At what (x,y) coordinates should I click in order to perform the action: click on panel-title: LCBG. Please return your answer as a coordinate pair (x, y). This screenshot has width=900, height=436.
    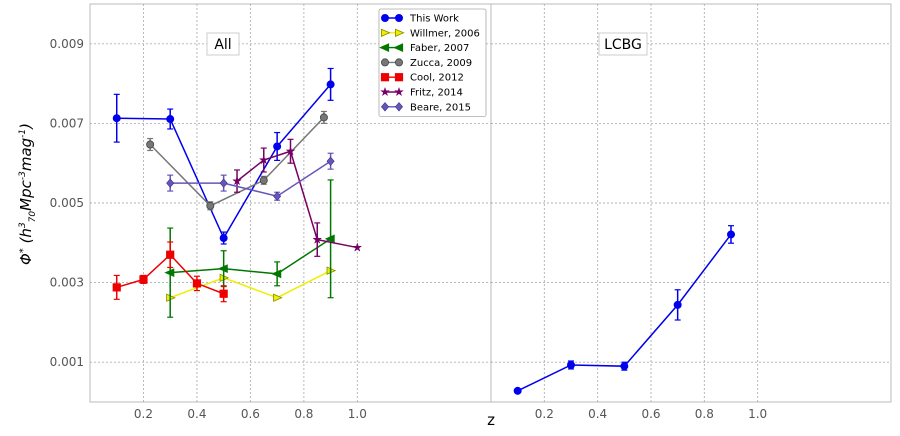
    Looking at the image, I should click on (623, 44).